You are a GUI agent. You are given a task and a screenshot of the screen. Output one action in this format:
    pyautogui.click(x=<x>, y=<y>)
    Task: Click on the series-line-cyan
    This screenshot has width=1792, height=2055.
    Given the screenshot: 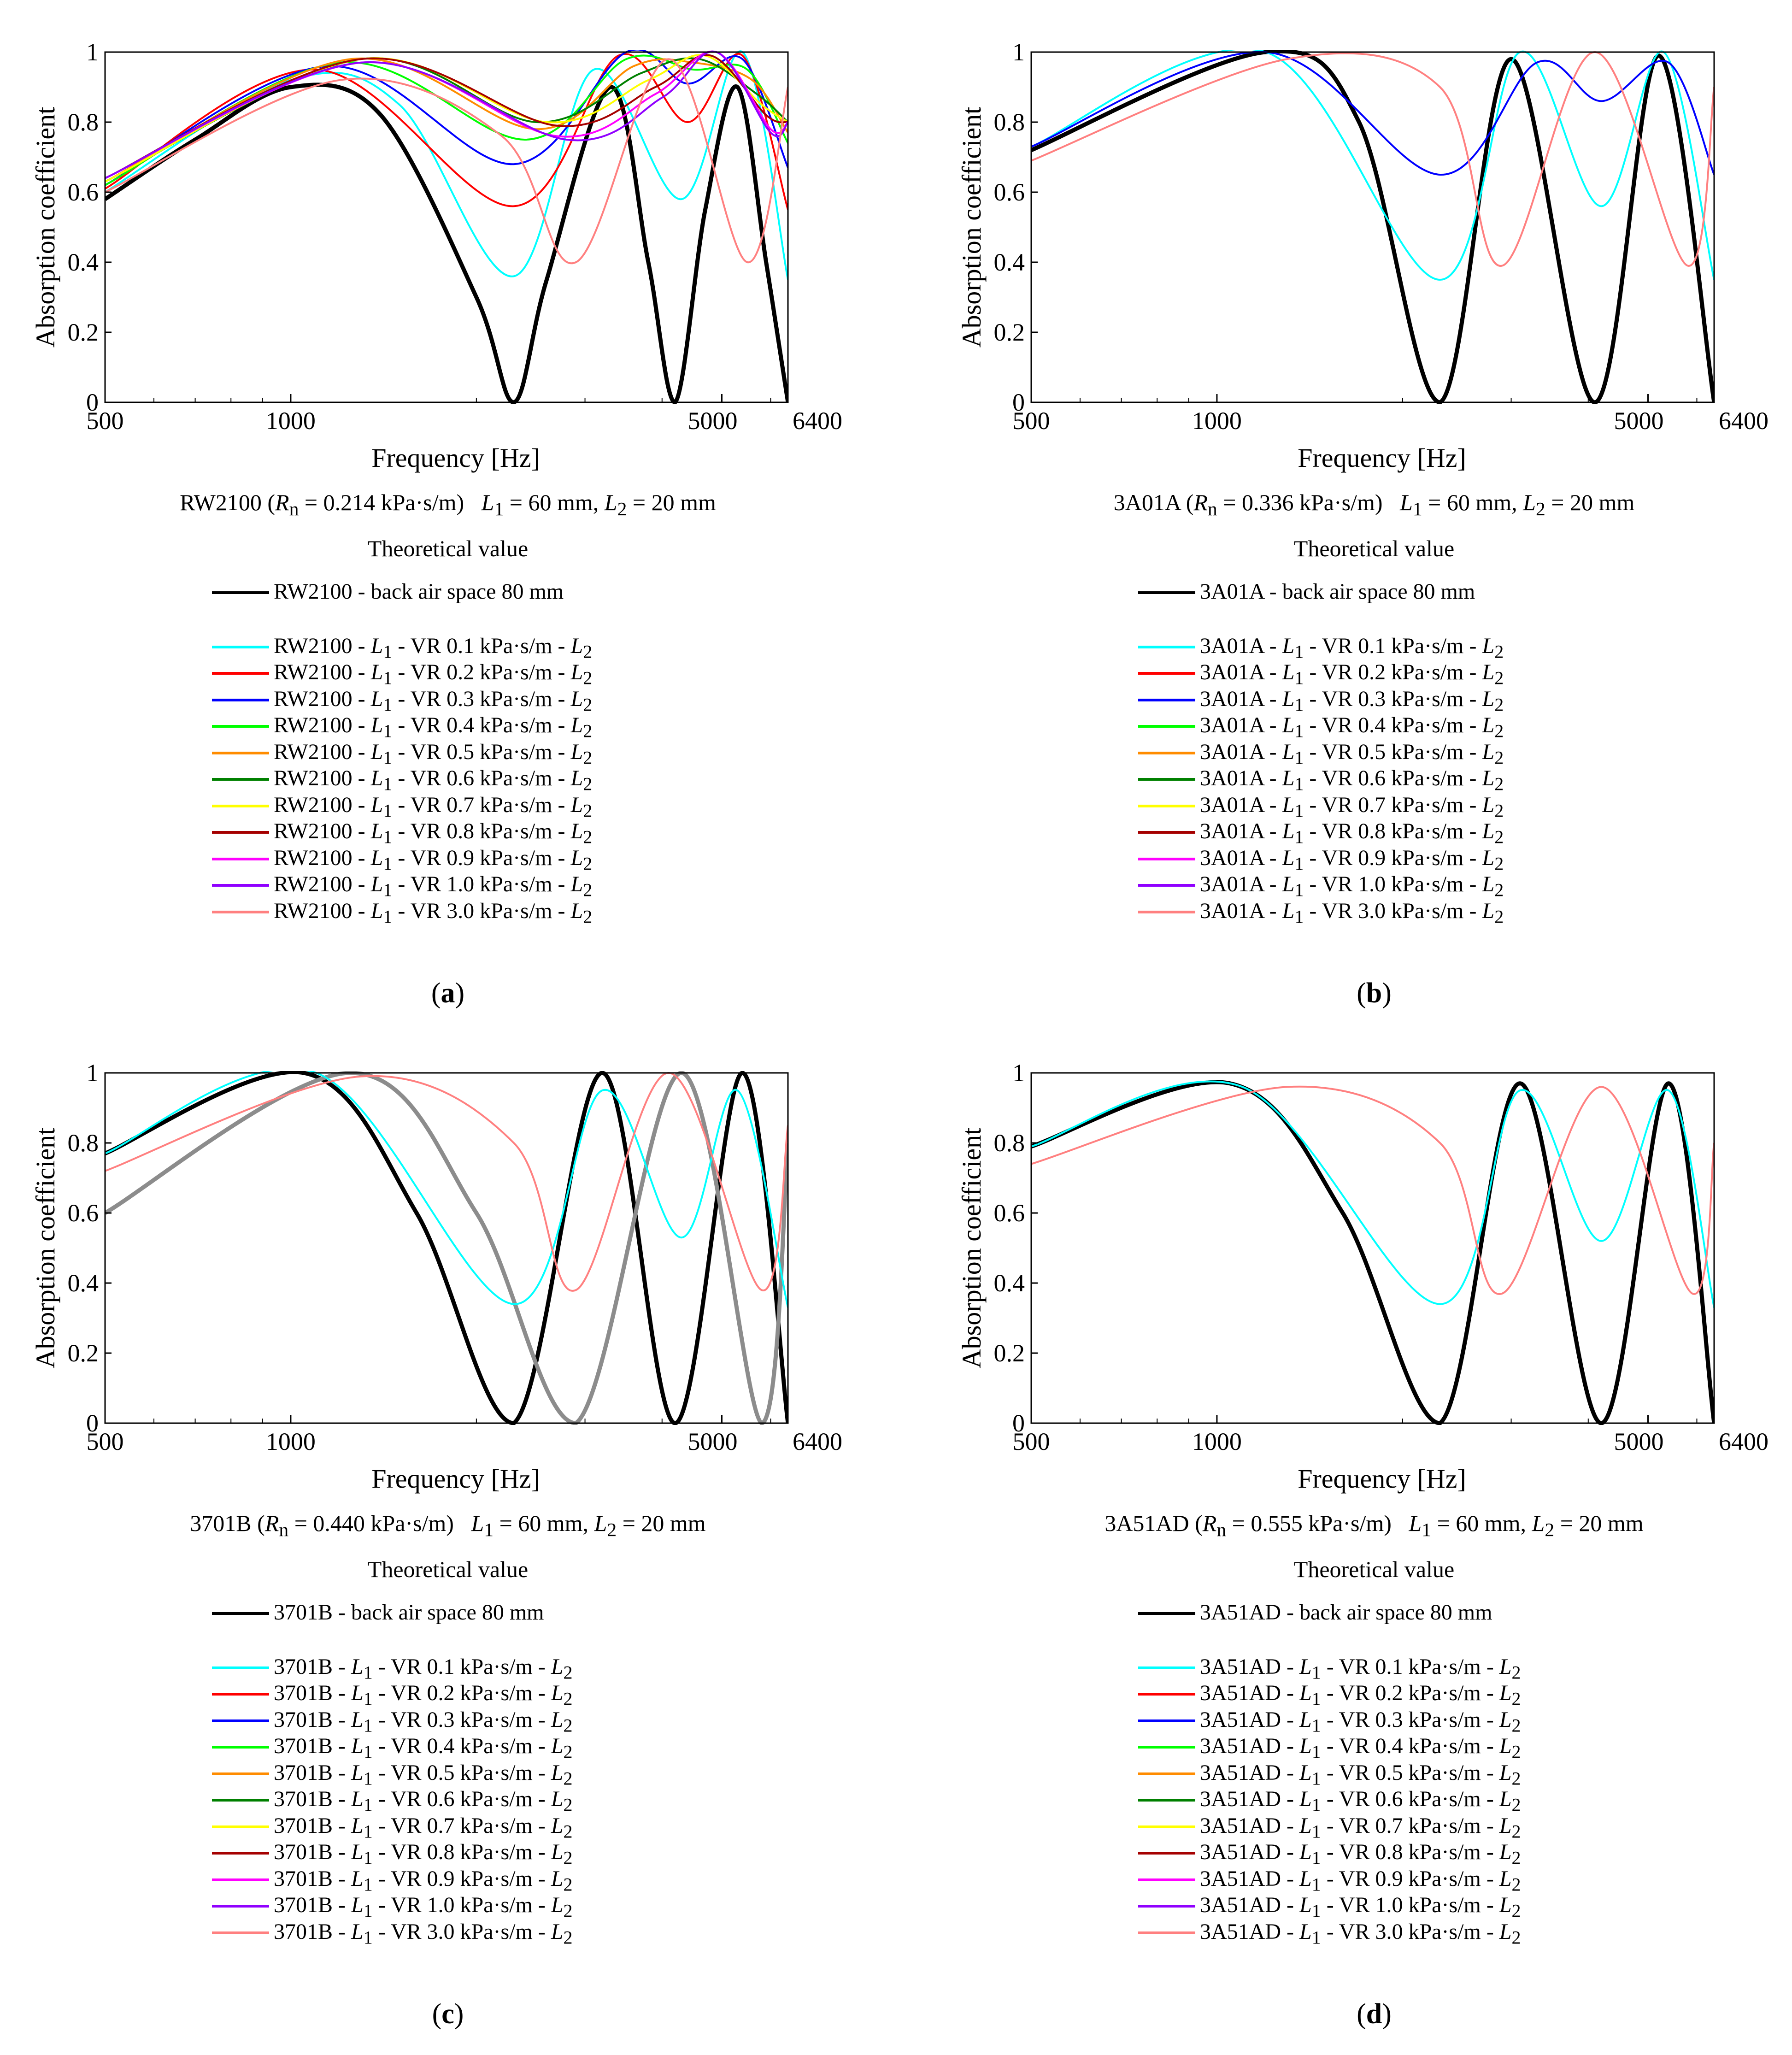 What is the action you would take?
    pyautogui.click(x=1372, y=1194)
    